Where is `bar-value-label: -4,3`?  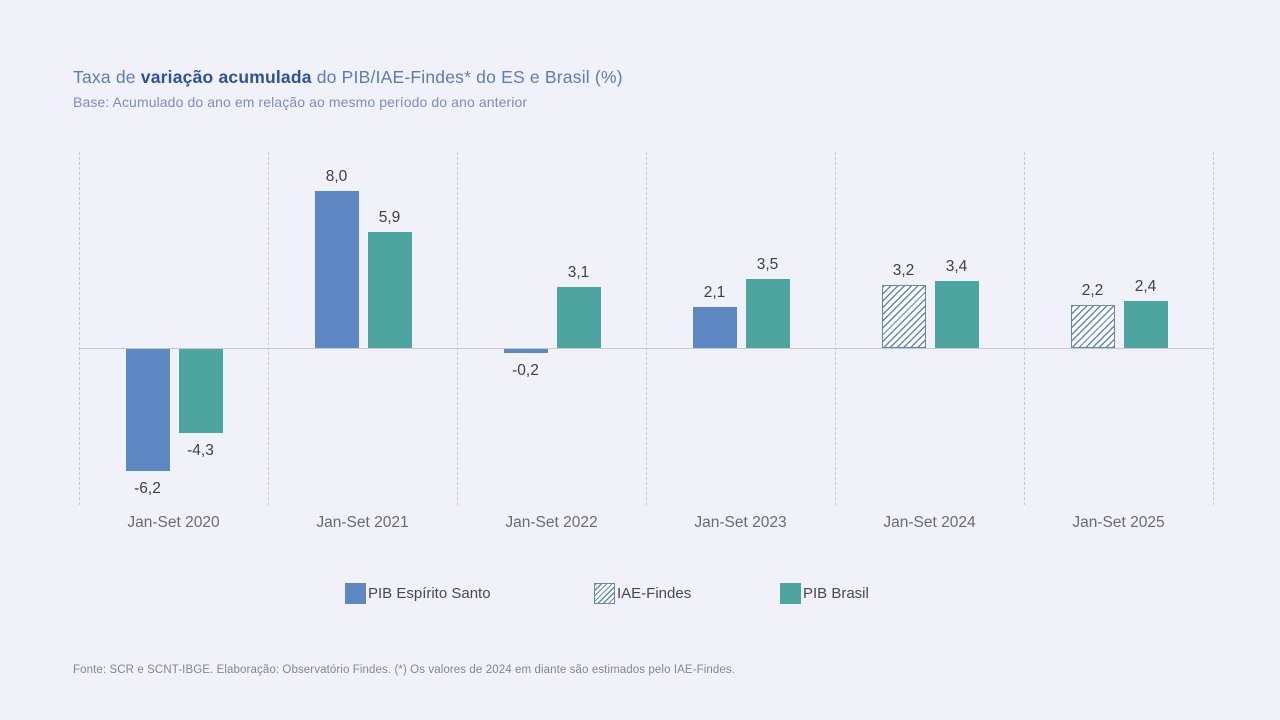
bar-value-label: -4,3 is located at coordinates (200, 450).